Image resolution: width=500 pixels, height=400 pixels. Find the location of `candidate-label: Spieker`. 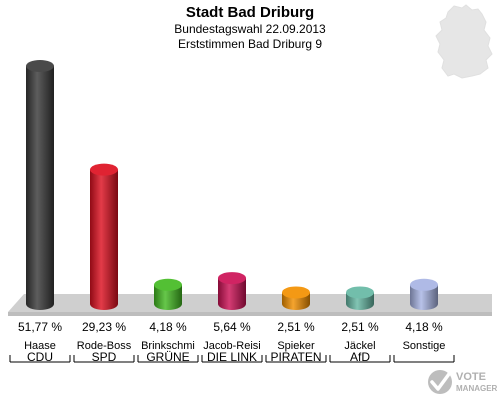

candidate-label: Spieker is located at coordinates (296, 346).